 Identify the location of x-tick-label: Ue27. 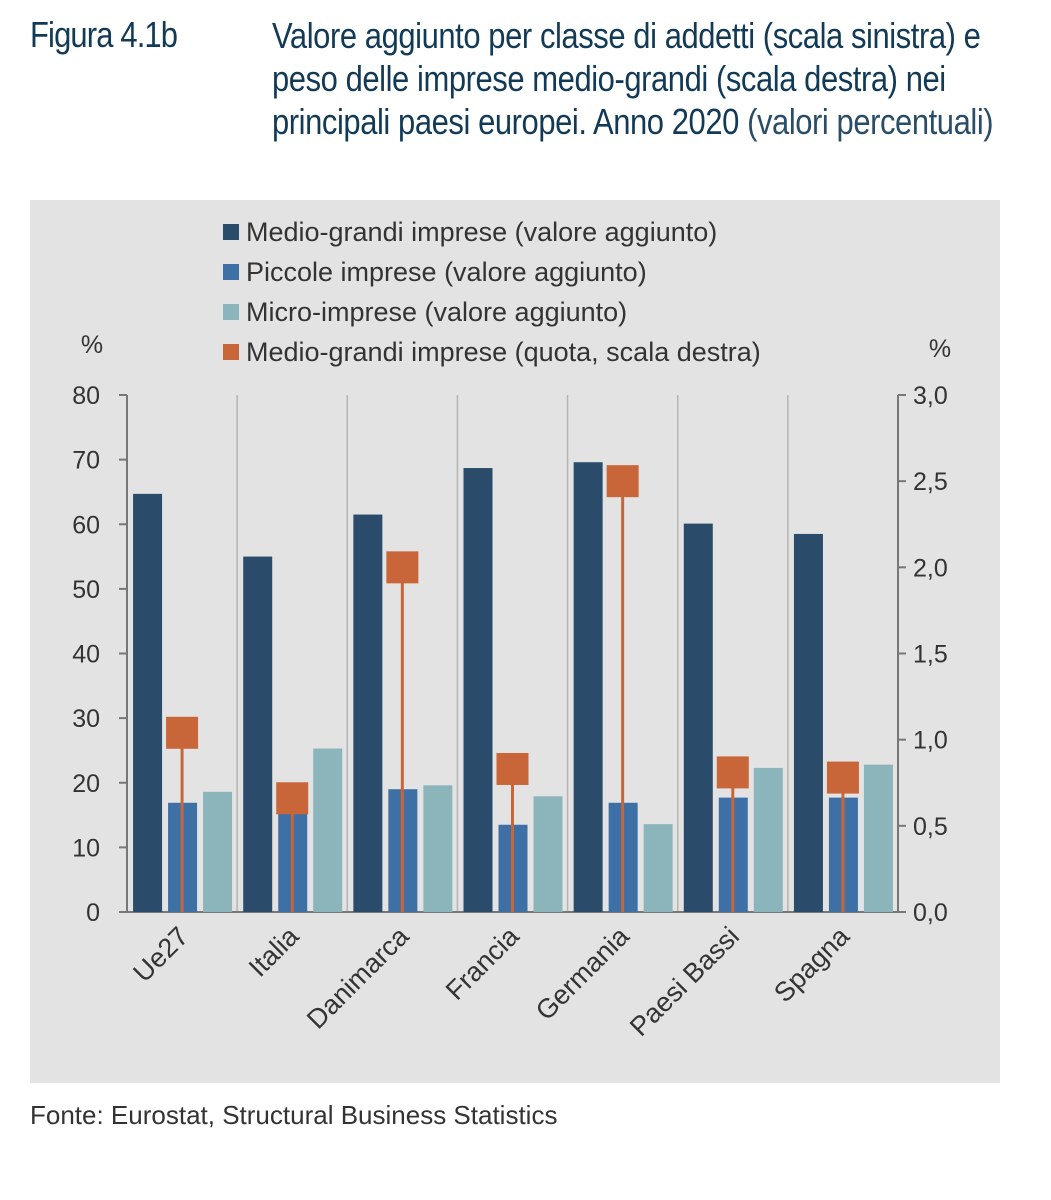
(160, 954).